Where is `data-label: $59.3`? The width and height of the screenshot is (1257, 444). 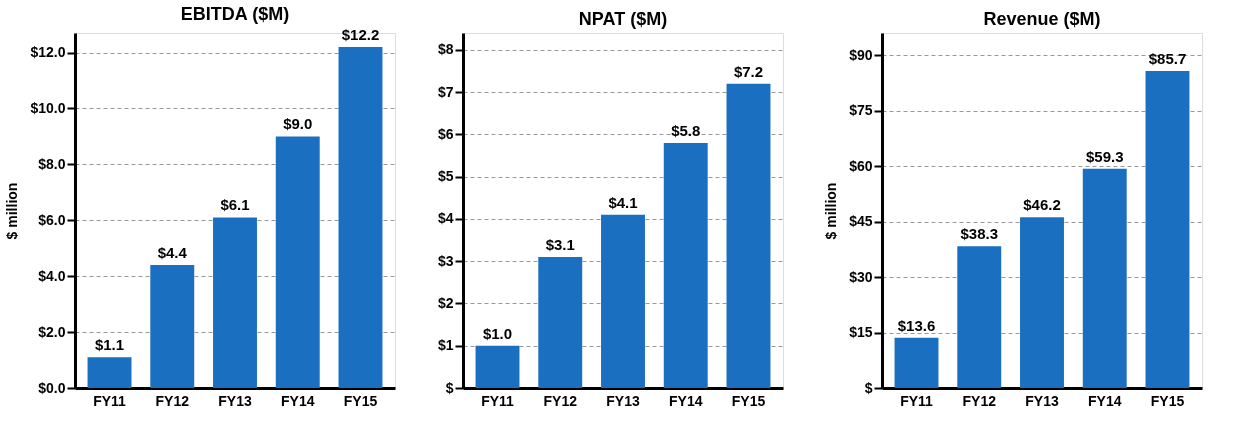 data-label: $59.3 is located at coordinates (1104, 156).